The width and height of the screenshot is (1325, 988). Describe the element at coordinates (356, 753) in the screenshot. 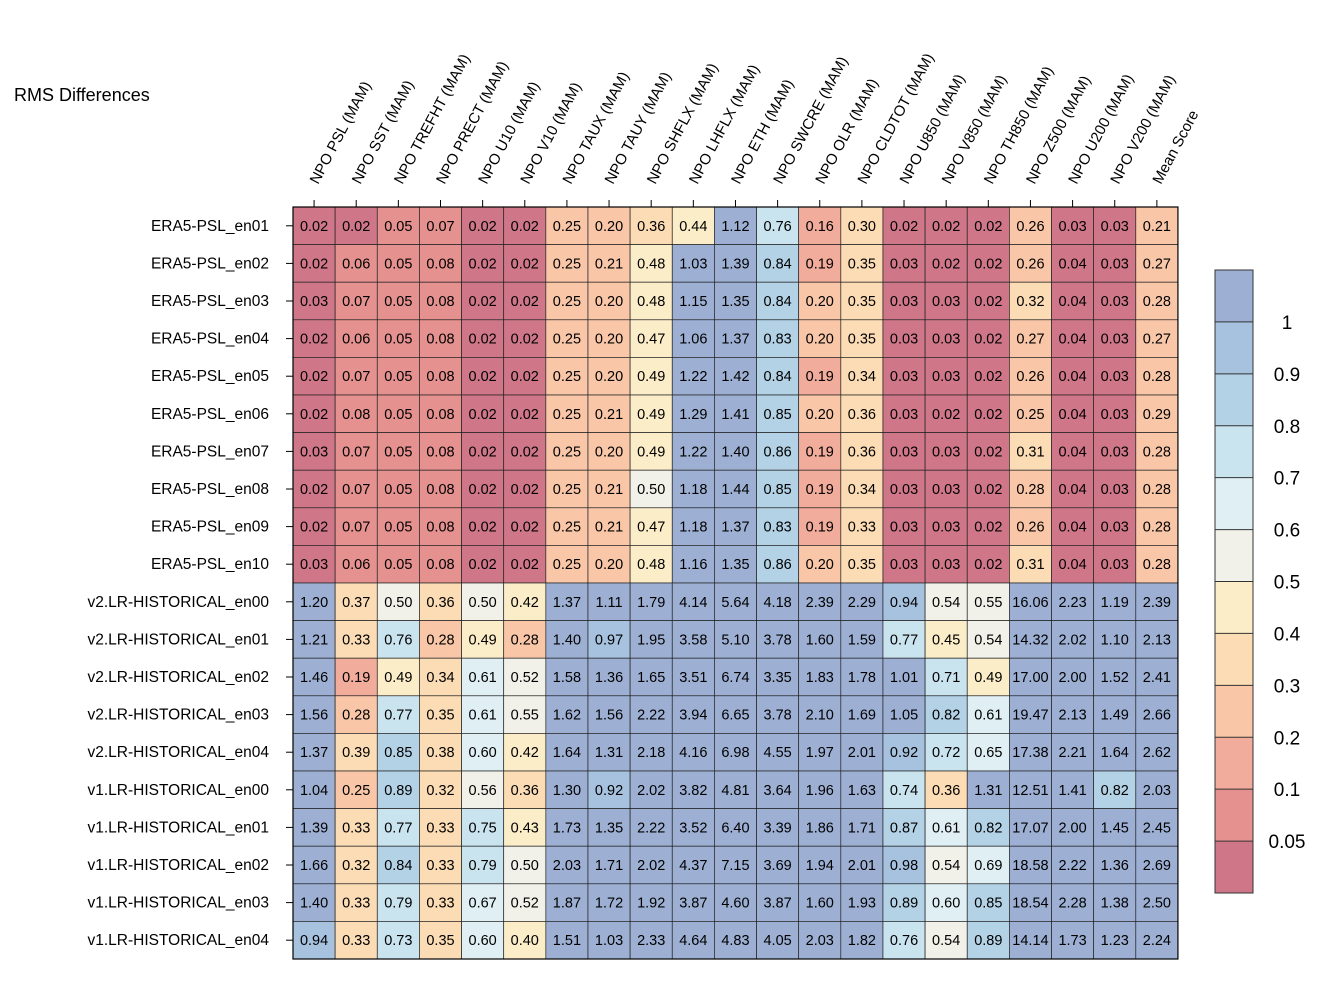

I see `cell-value-label: 0.39` at that location.